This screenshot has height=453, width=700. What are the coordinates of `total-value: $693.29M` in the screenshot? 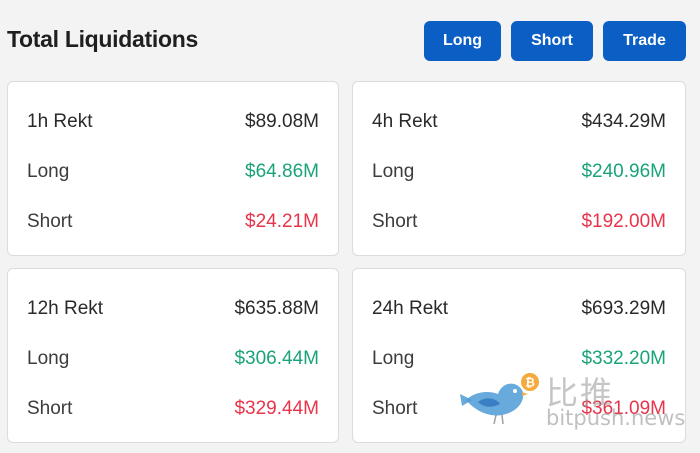 It's located at (623, 308).